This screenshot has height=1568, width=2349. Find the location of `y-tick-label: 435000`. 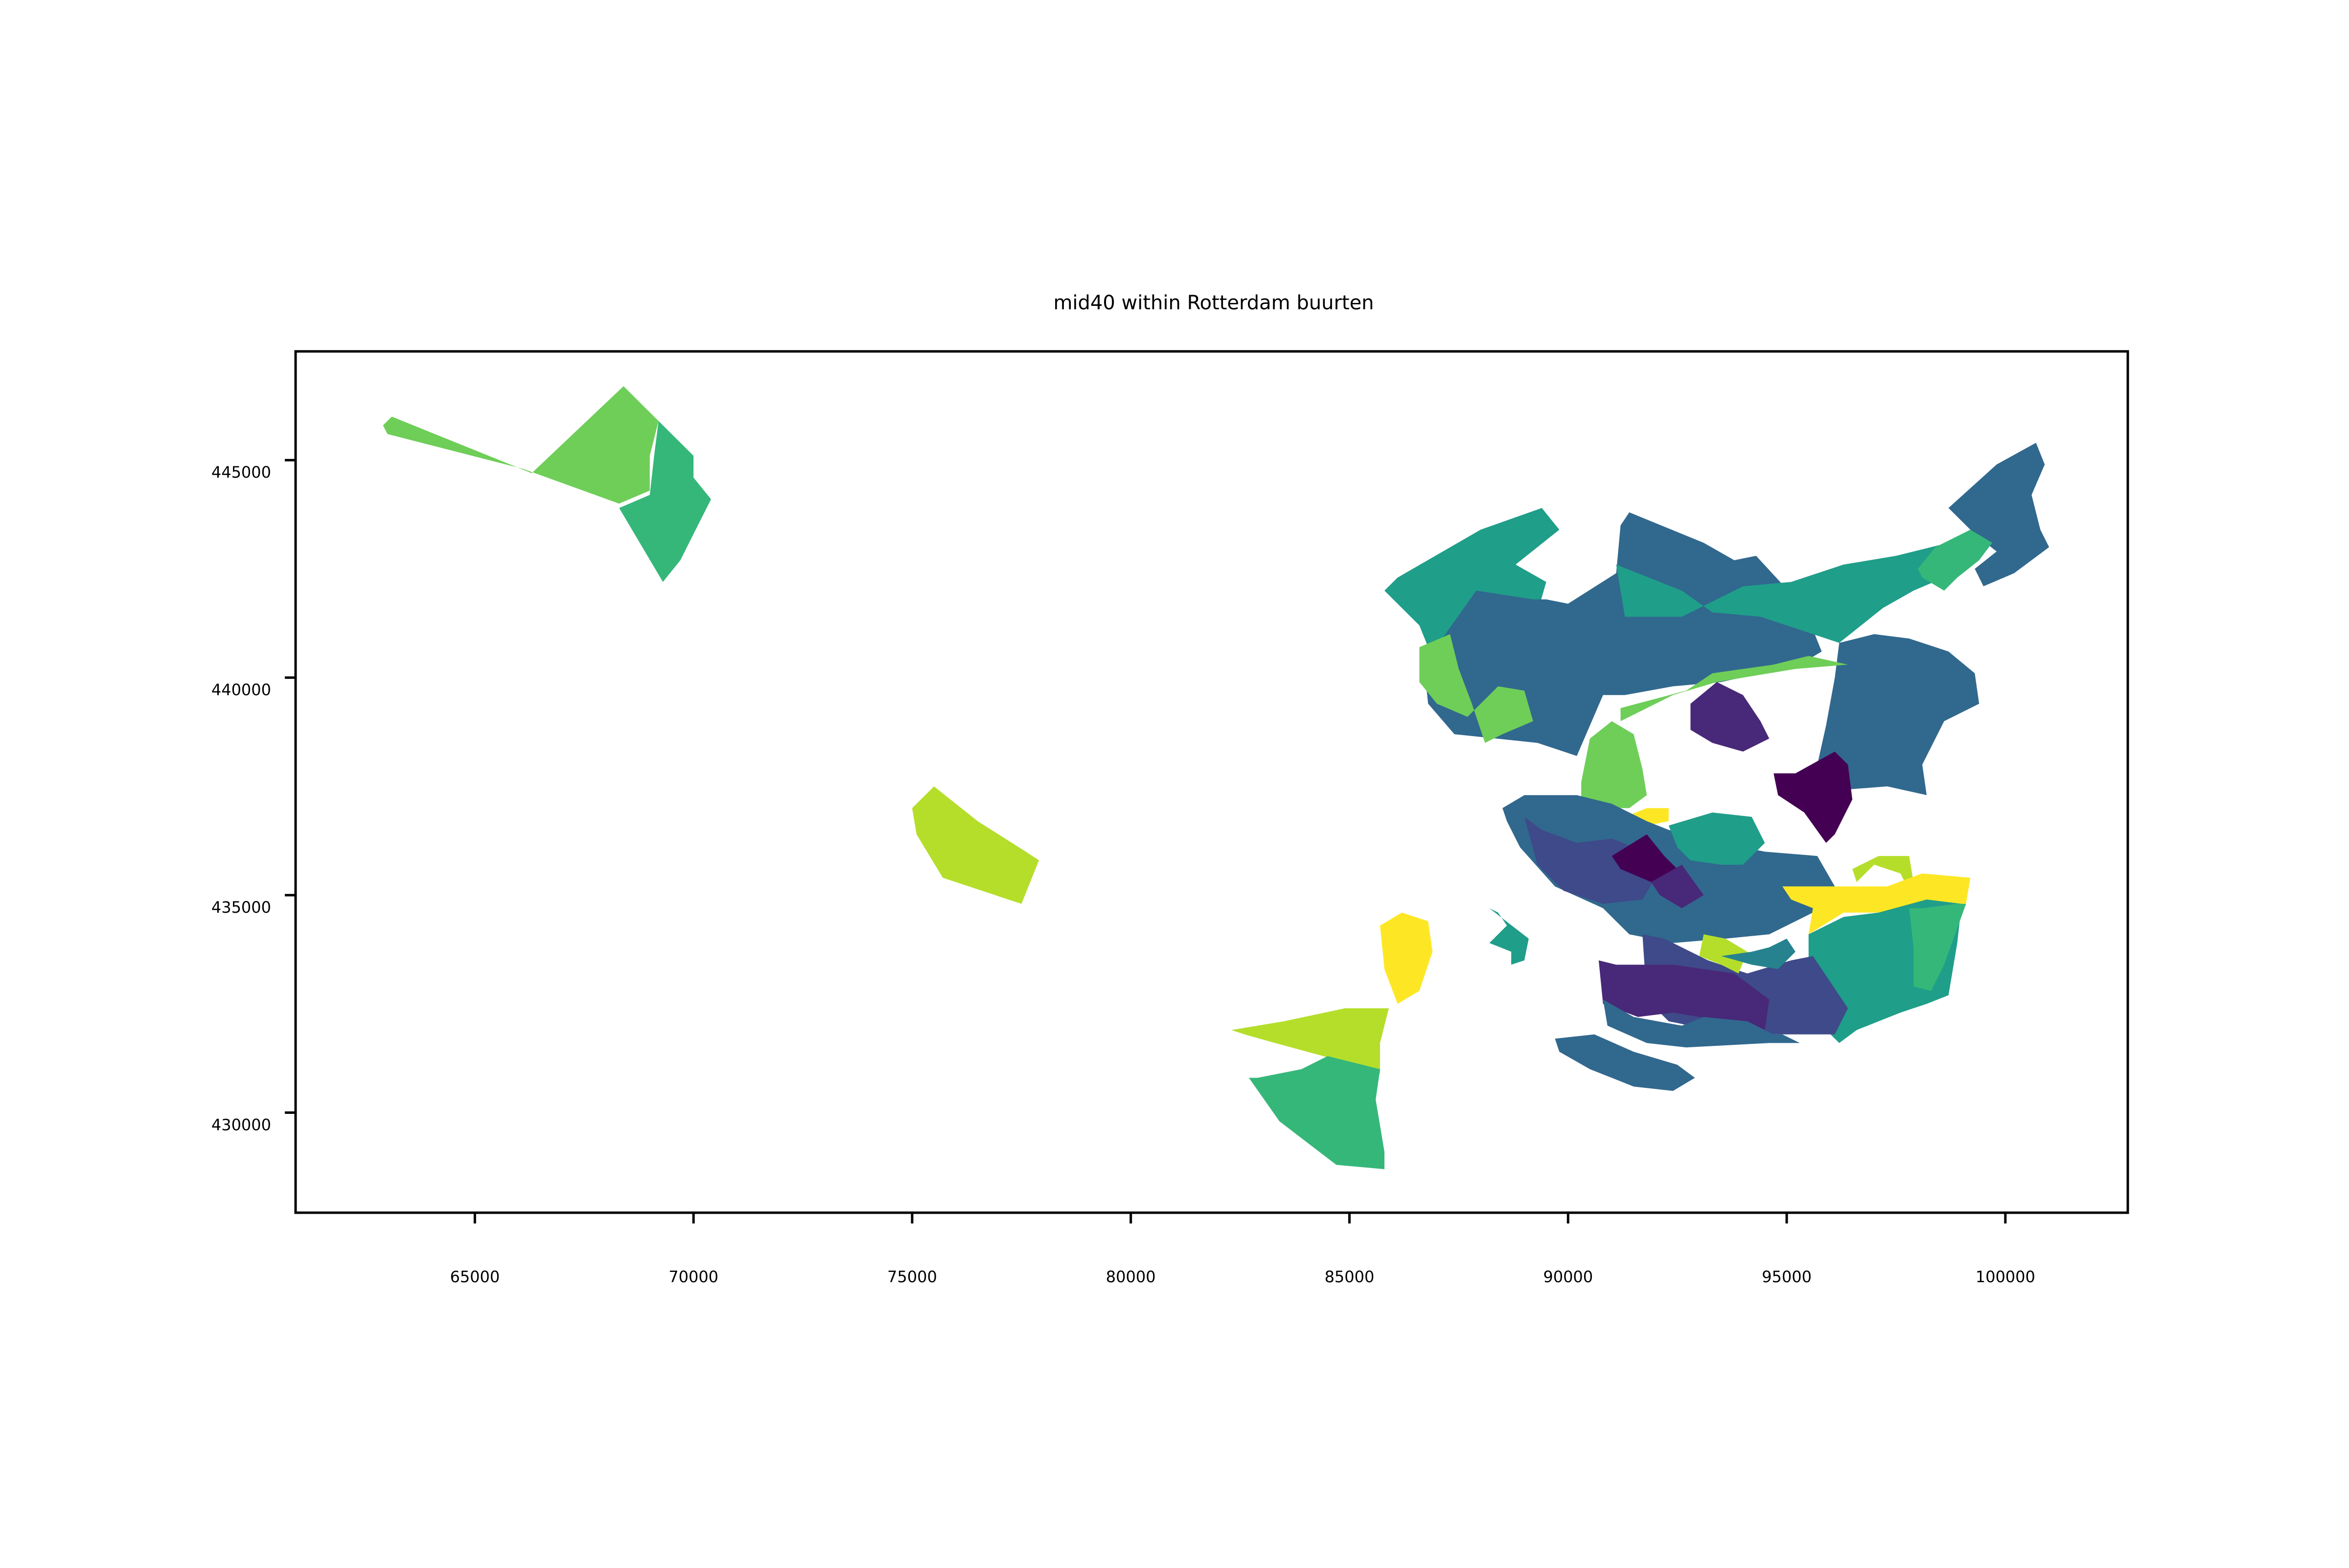

y-tick-label: 435000 is located at coordinates (241, 907).